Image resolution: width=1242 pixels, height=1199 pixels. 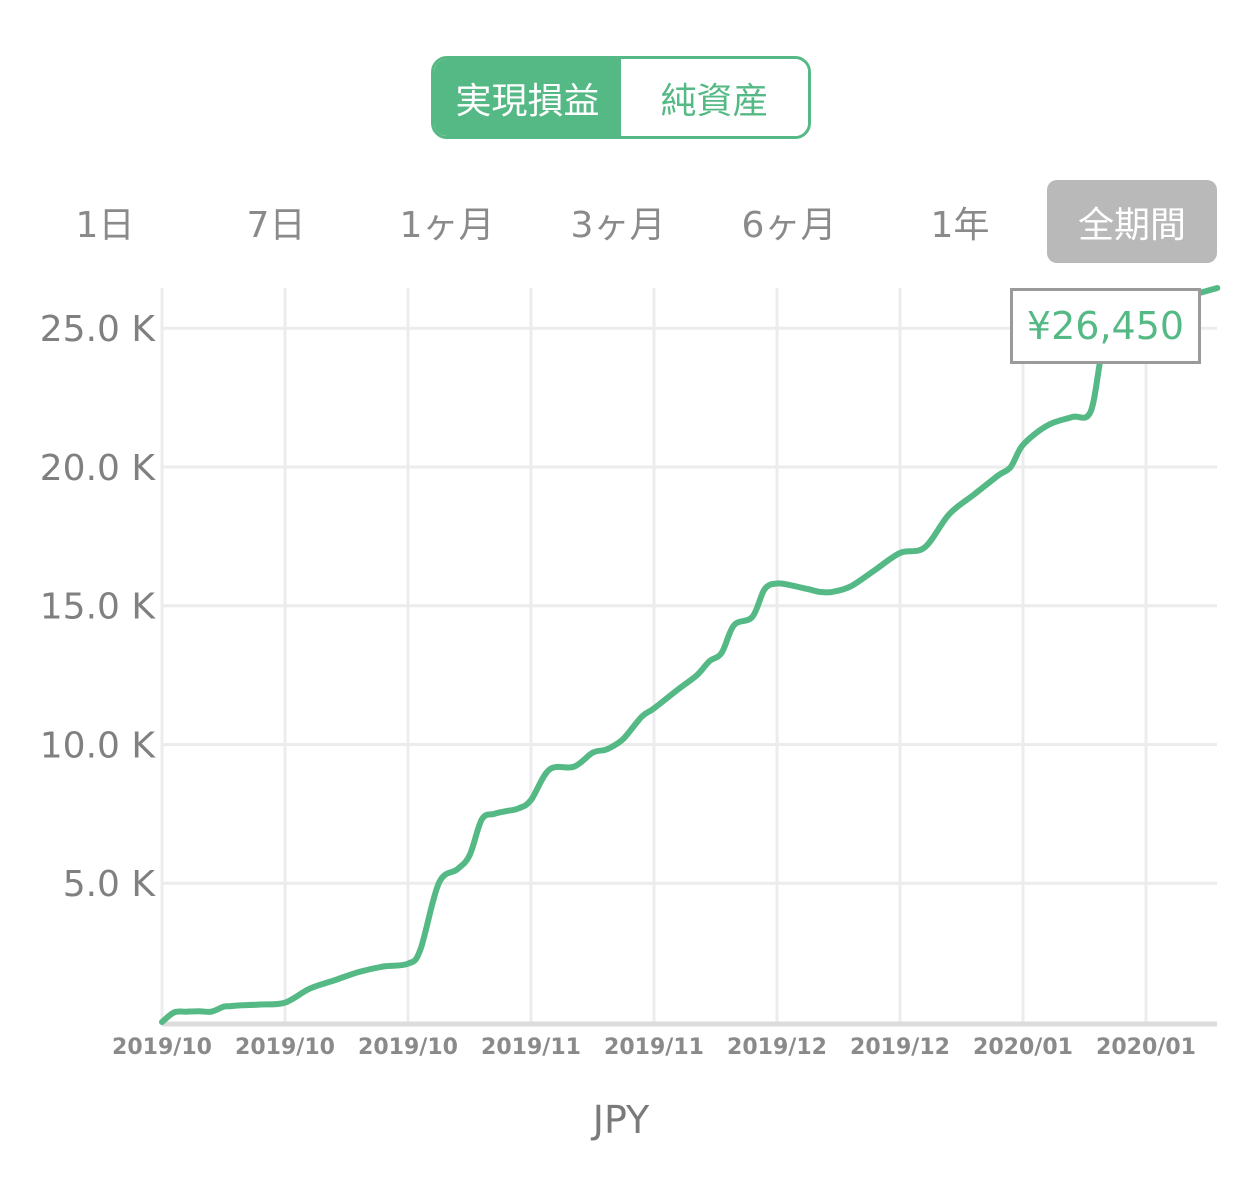 I want to click on y-tick-label: 25.0 K, so click(x=98, y=329).